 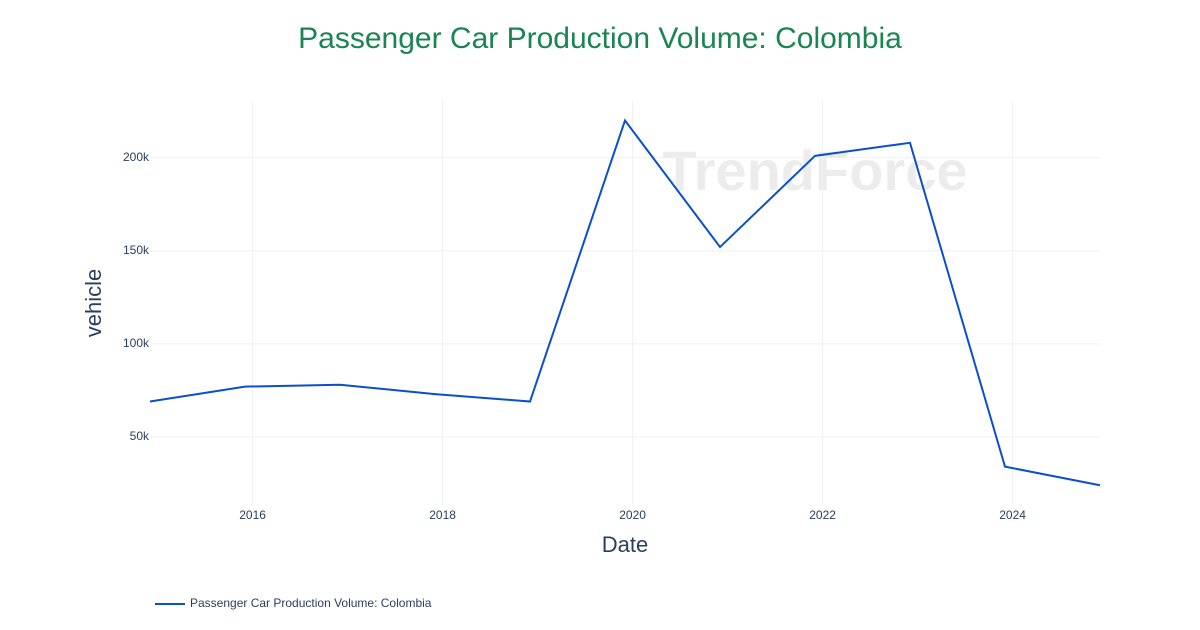 I want to click on watermark: TrendForce, so click(x=815, y=170).